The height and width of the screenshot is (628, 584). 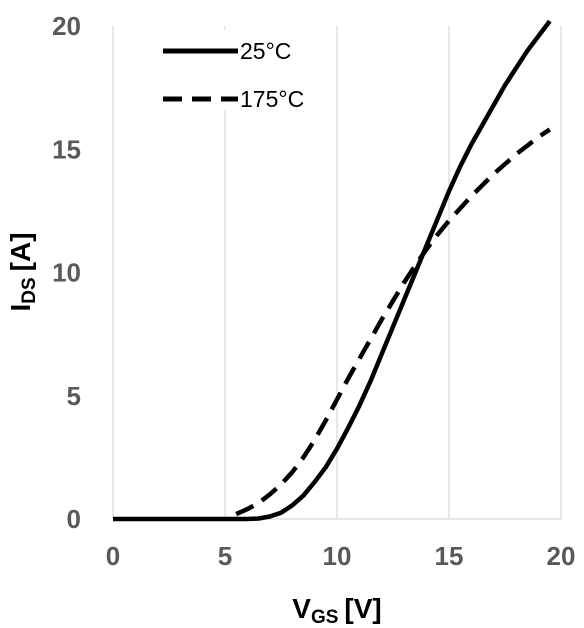 What do you see at coordinates (561, 556) in the screenshot?
I see `x-tick-label-4: 20` at bounding box center [561, 556].